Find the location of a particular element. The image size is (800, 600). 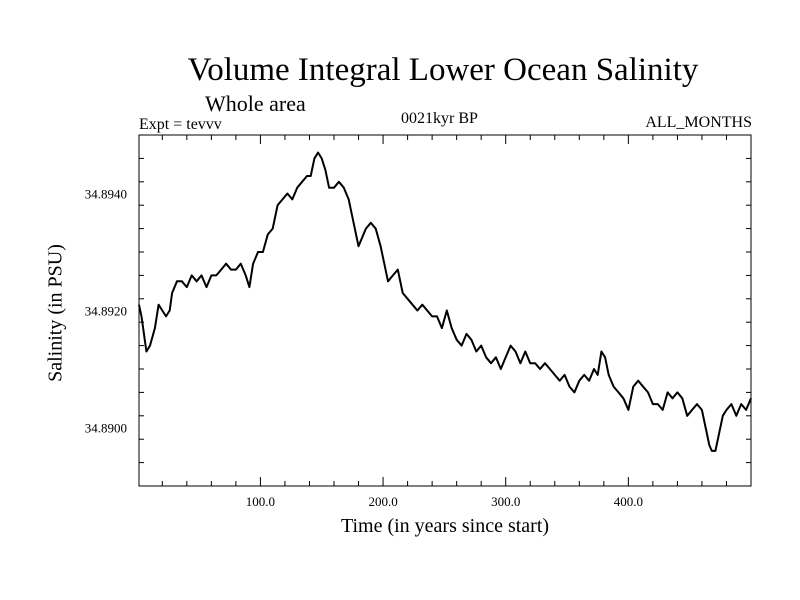

y-tick-label: 34.8940 is located at coordinates (106, 194).